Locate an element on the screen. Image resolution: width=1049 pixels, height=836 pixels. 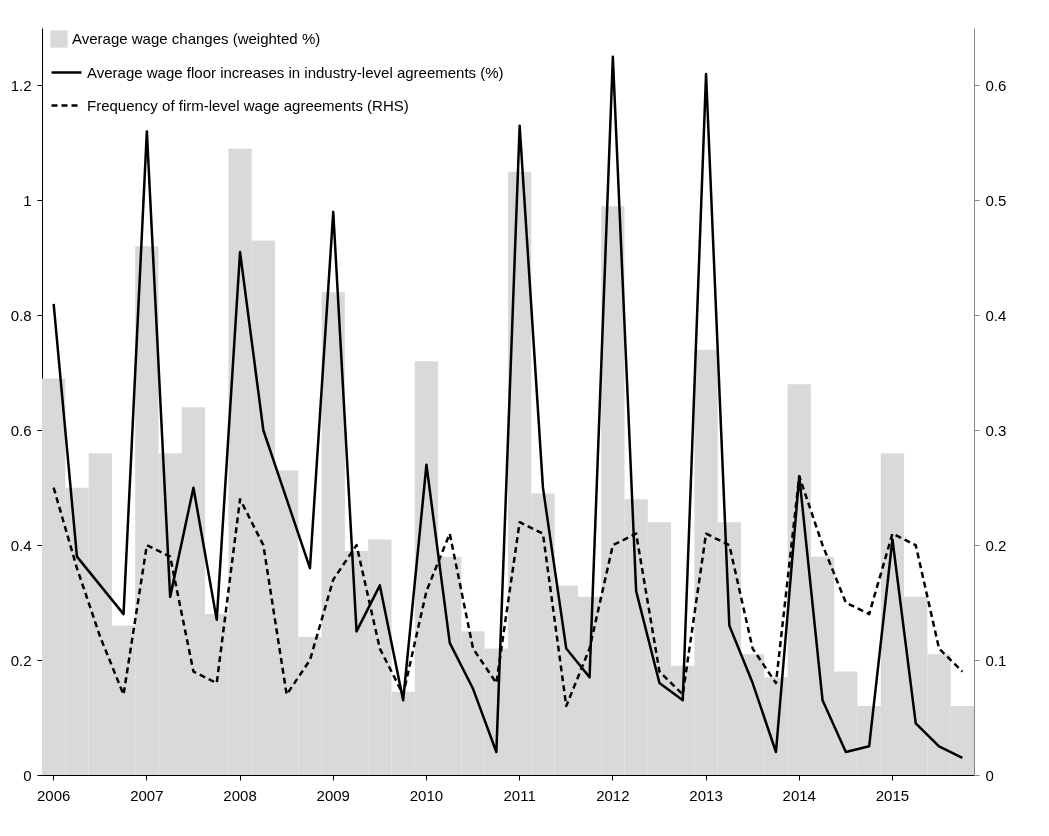
x-tick-label: 2007 is located at coordinates (147, 795).